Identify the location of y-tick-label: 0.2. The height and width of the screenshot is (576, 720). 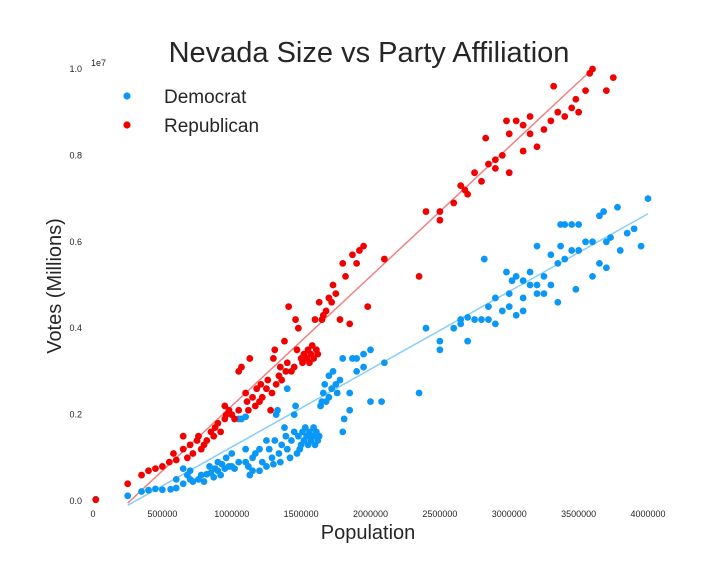
(75, 415).